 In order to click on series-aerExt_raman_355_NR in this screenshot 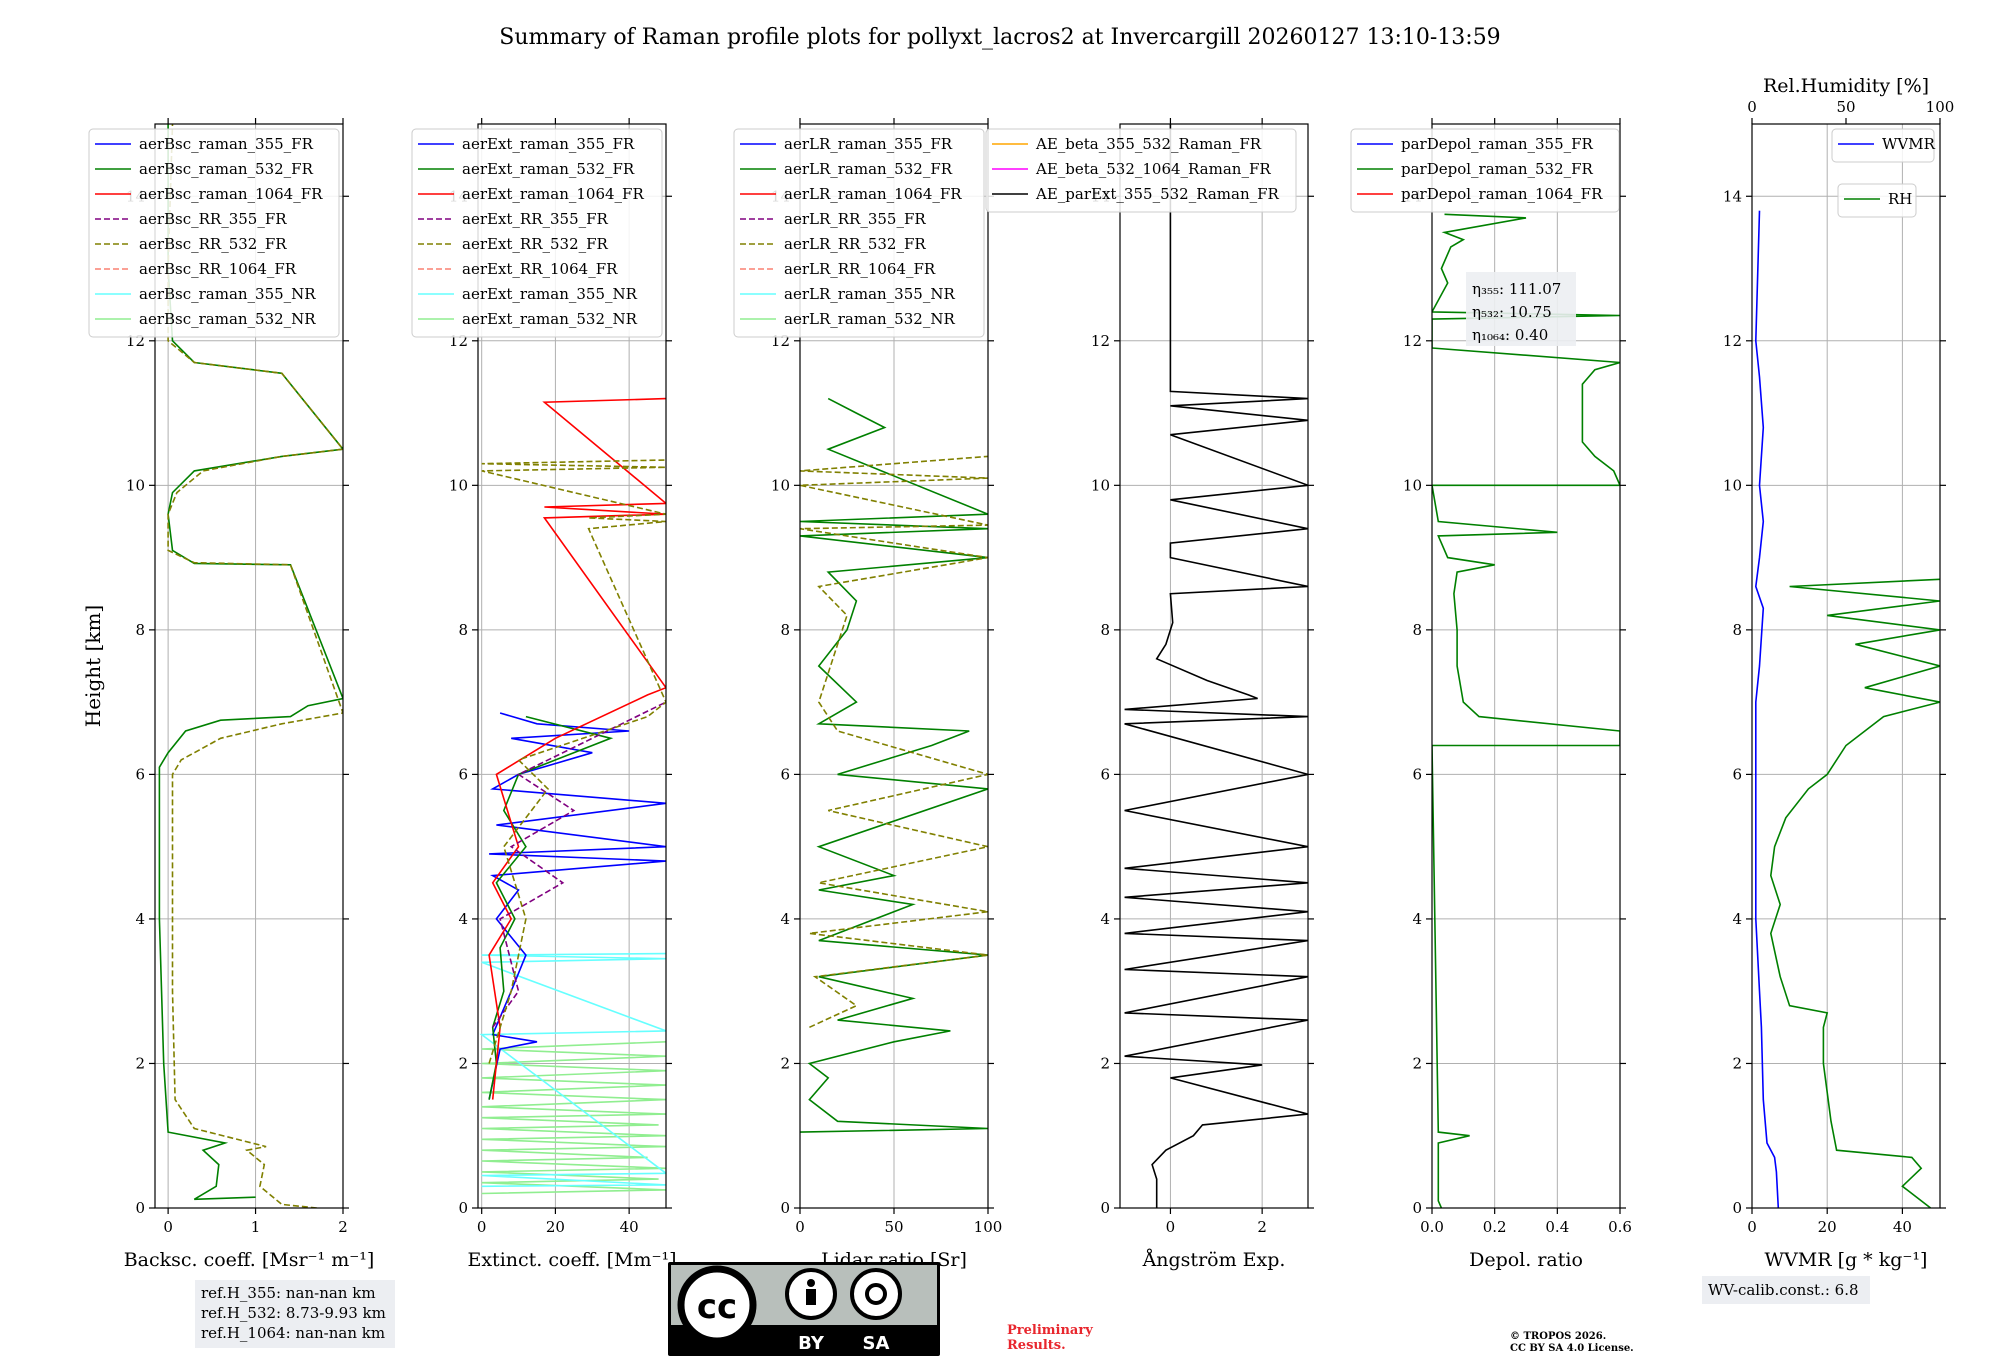, I will do `click(572, 1070)`.